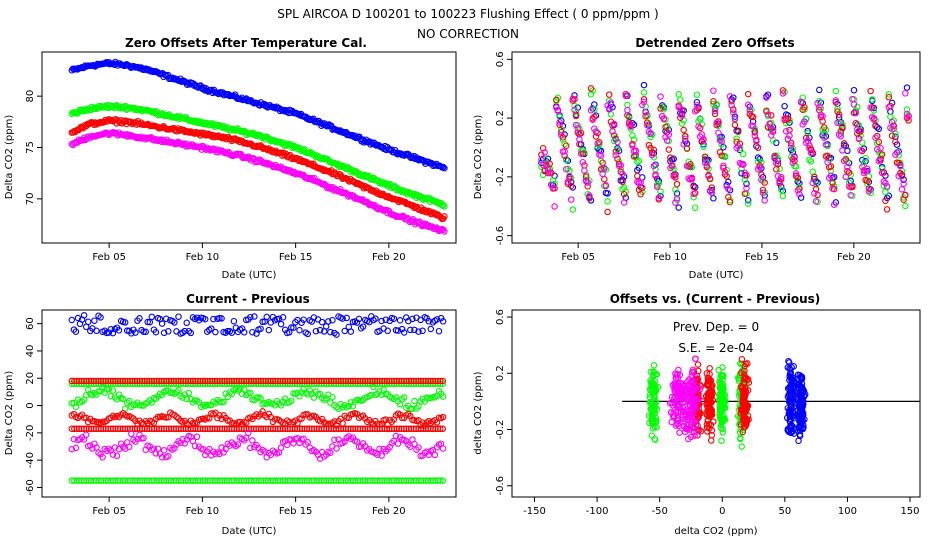 This screenshot has width=936, height=540. I want to click on y-tick-label: 40, so click(30, 351).